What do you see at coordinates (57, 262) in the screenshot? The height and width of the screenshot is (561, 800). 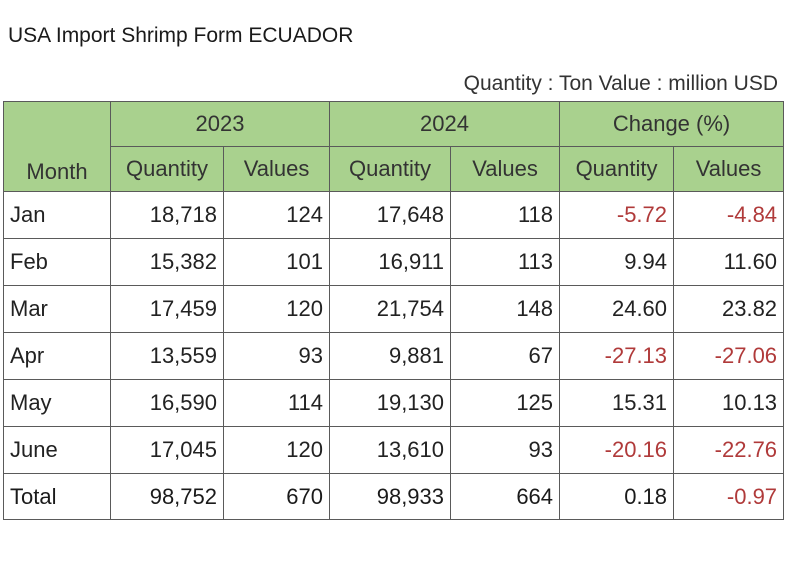 I see `month-cell: Feb` at bounding box center [57, 262].